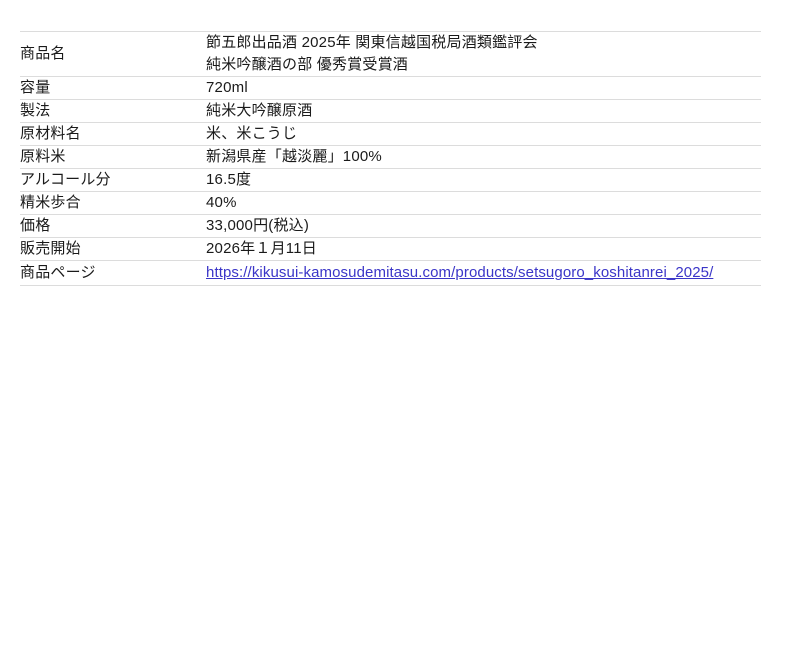 This screenshot has height=651, width=800. What do you see at coordinates (390, 88) in the screenshot?
I see `table-row: 容量 720ml` at bounding box center [390, 88].